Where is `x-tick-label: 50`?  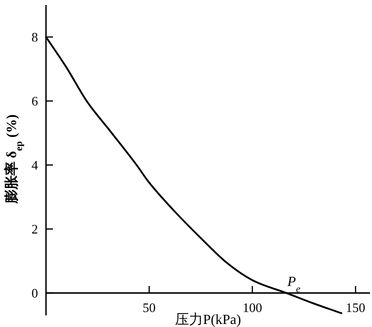
x-tick-label: 50 is located at coordinates (149, 307).